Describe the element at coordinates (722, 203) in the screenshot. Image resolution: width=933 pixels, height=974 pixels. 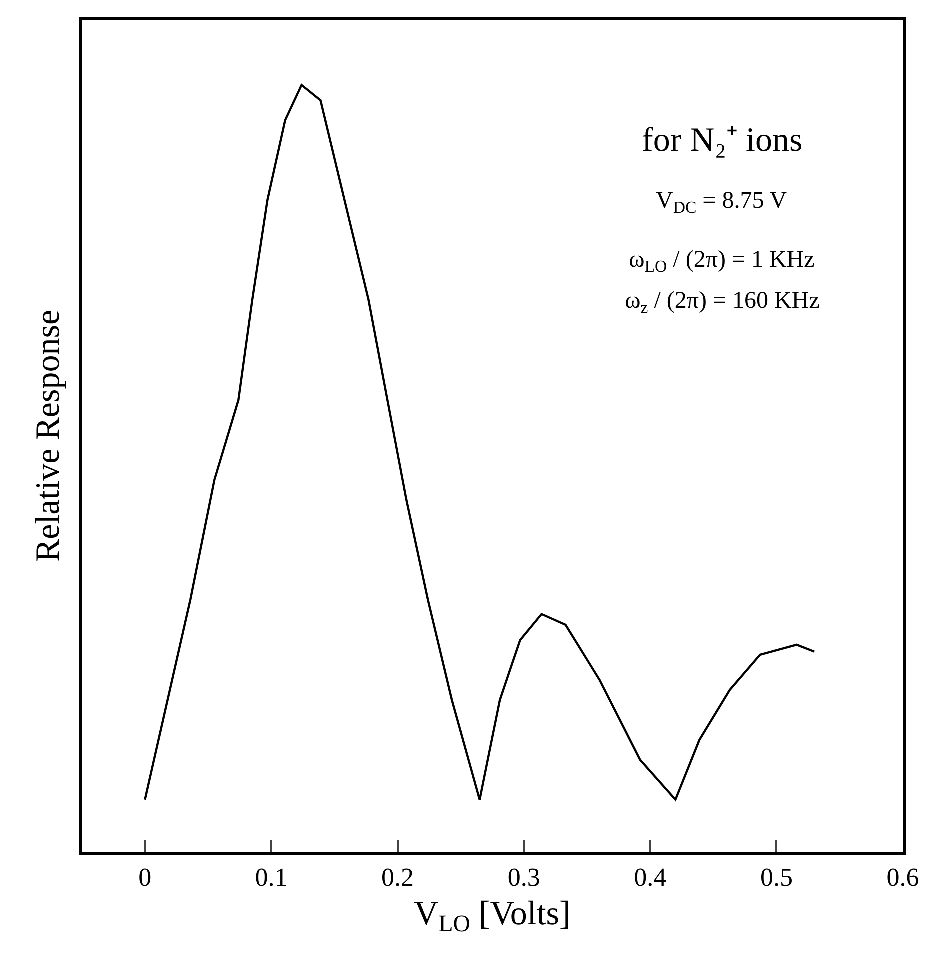
I see `annotation: V$_{DC}$ = 8.75 V` at that location.